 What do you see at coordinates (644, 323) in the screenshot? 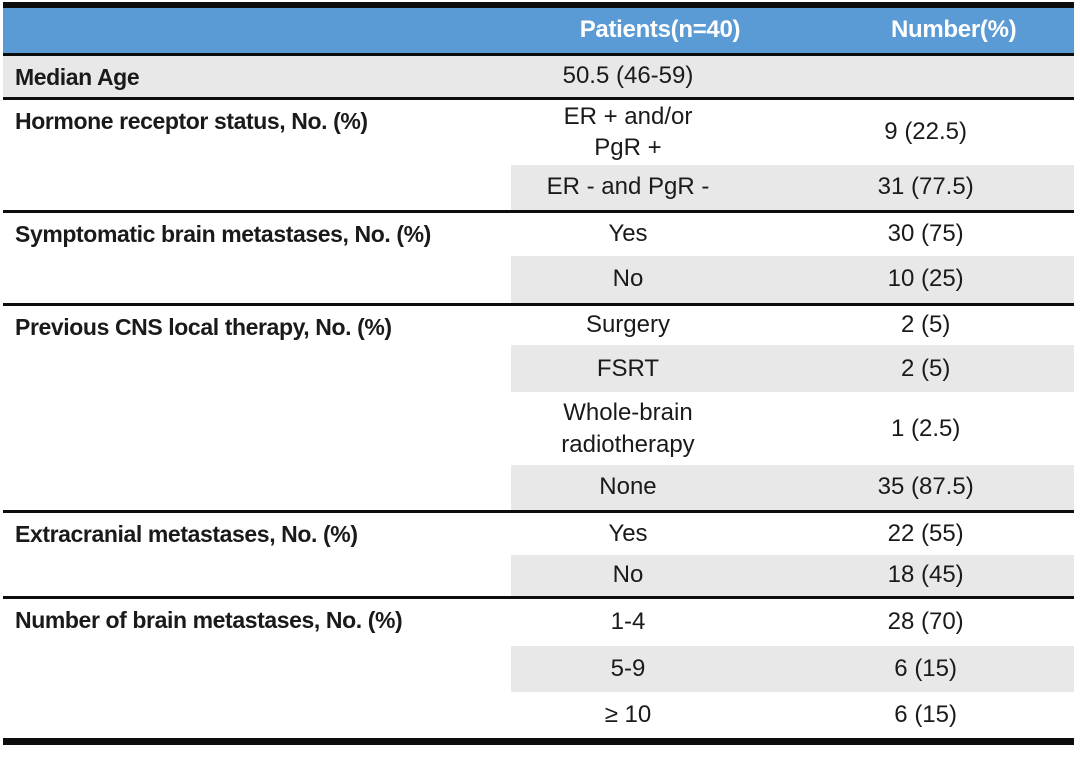
I see `cell-patients: Surgery` at bounding box center [644, 323].